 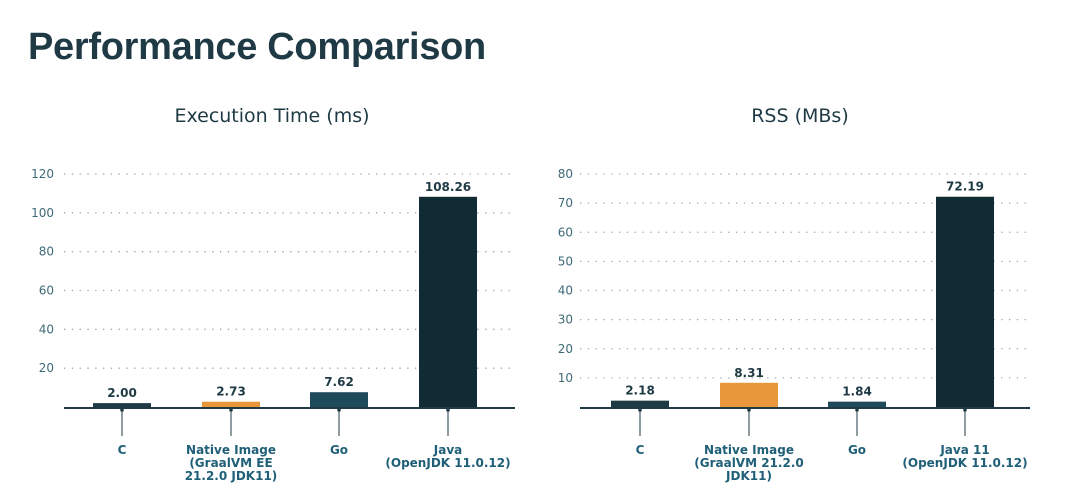 I want to click on y-tick-label: 50, so click(x=565, y=261).